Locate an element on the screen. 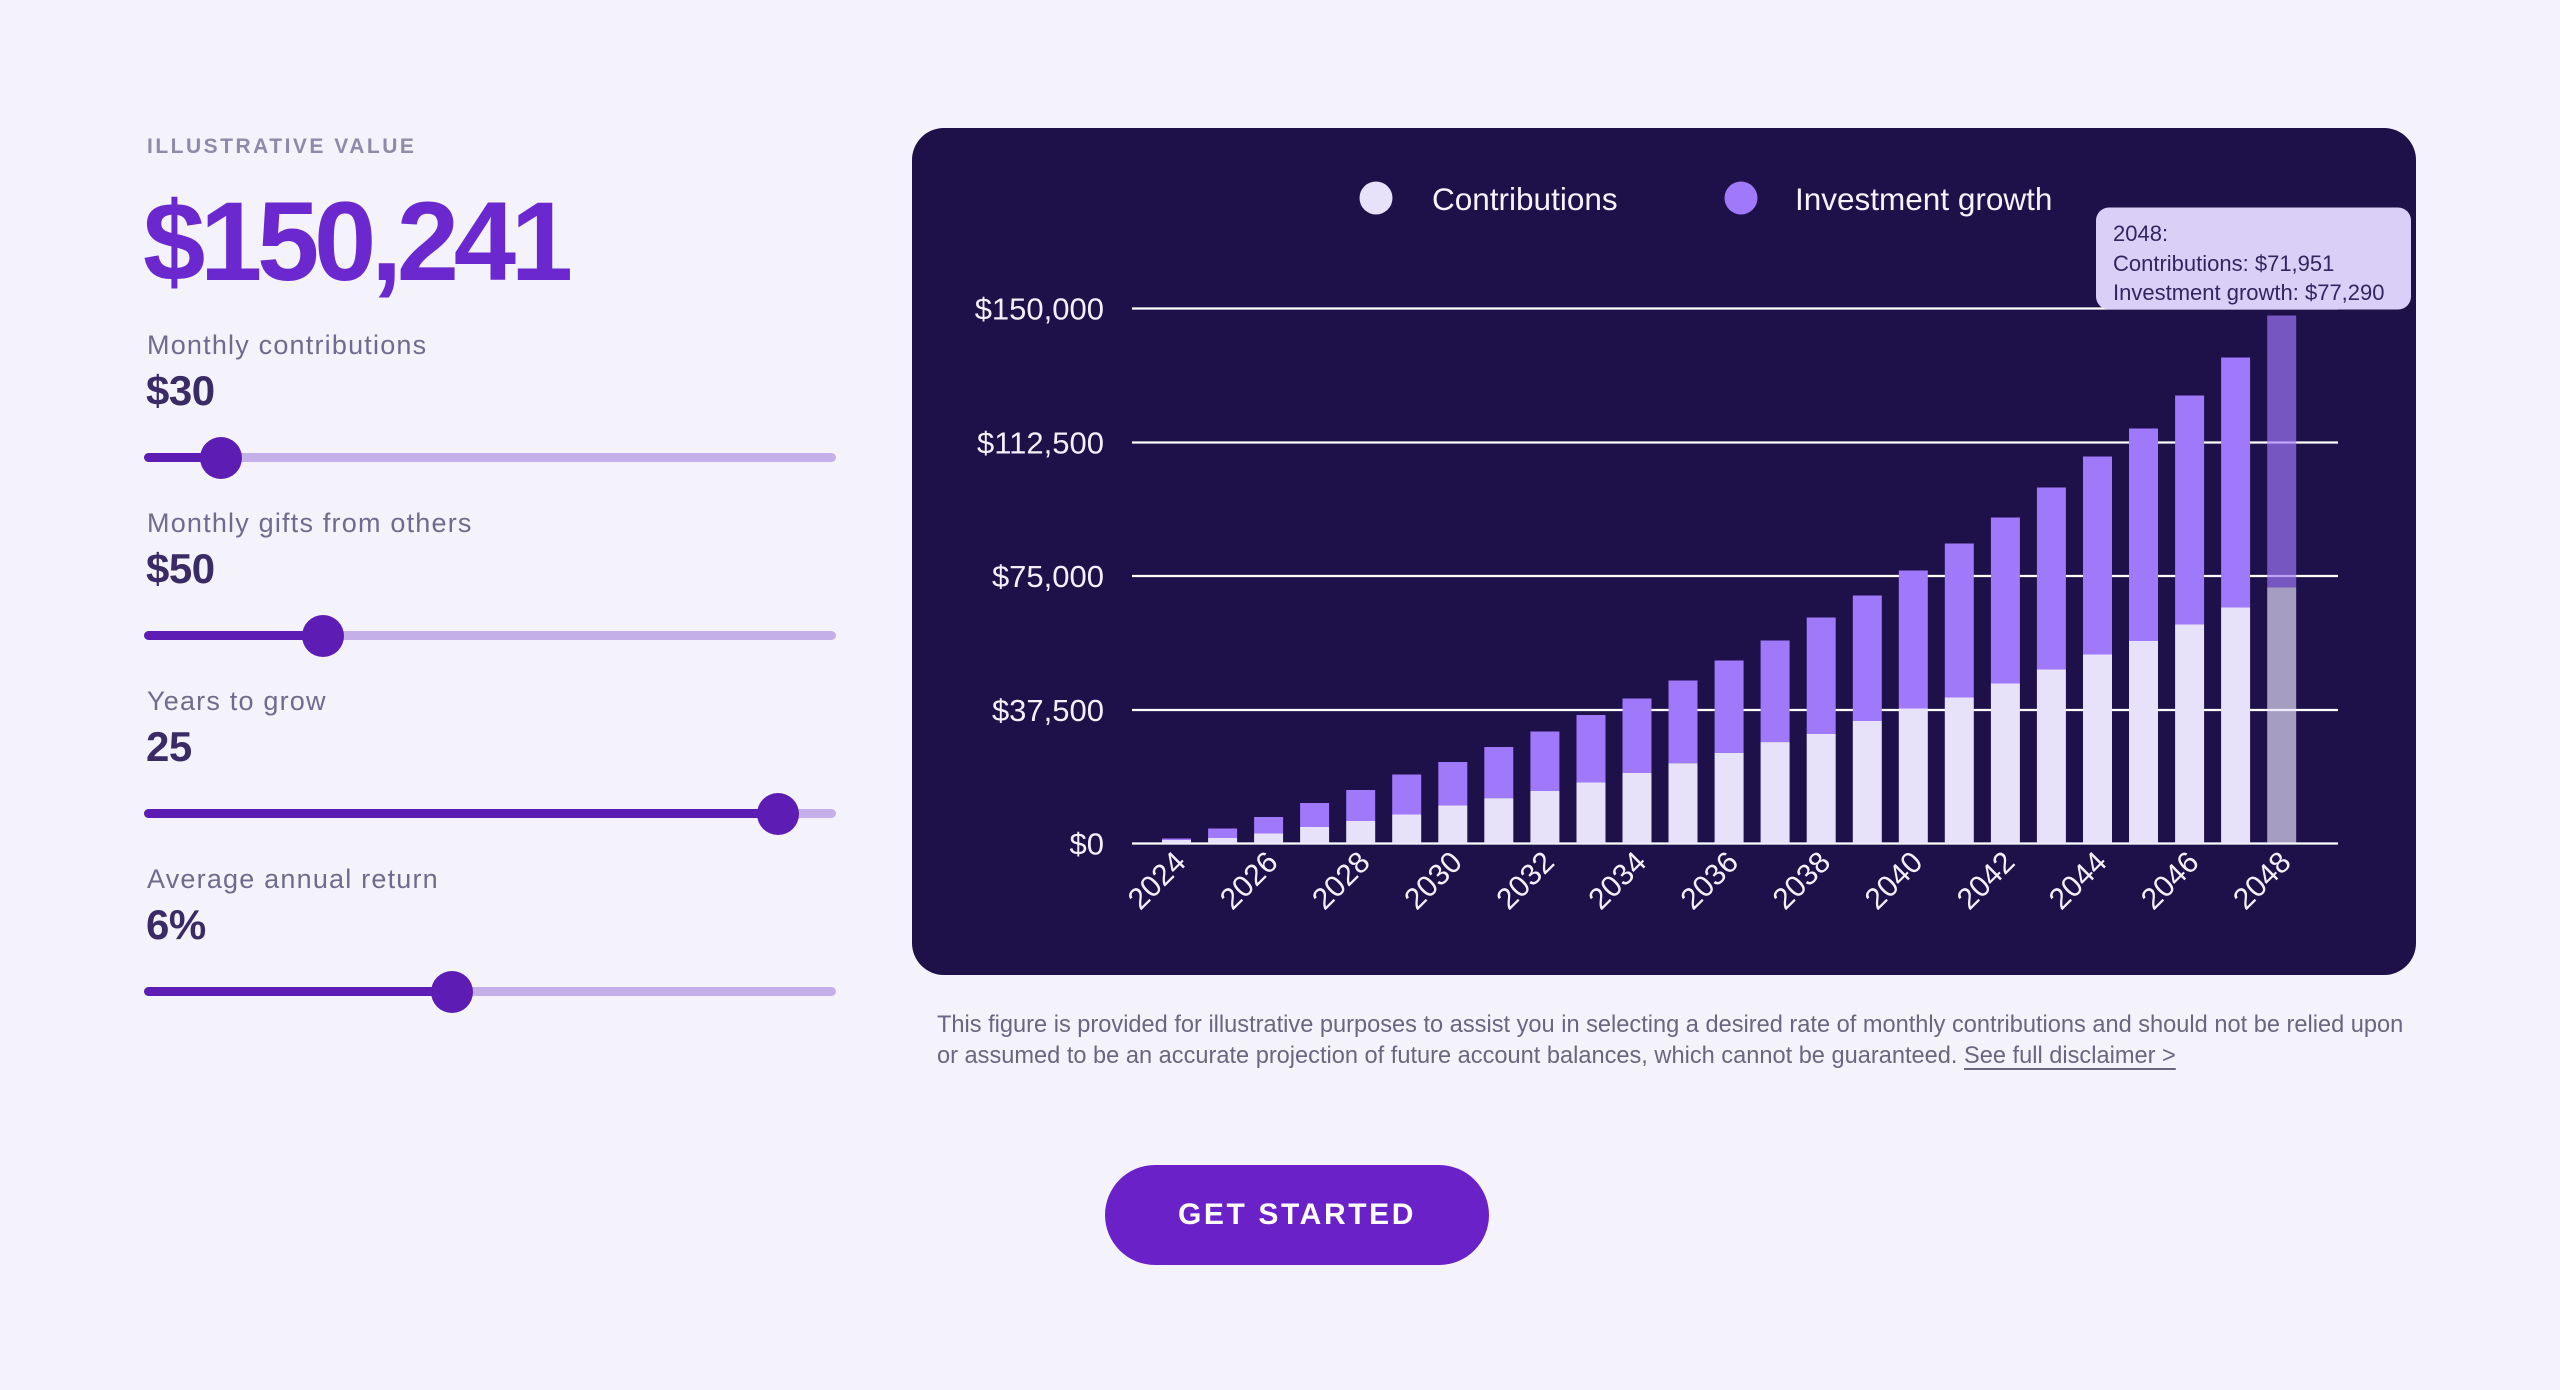  svg-text: Contributions is located at coordinates (1525, 199).